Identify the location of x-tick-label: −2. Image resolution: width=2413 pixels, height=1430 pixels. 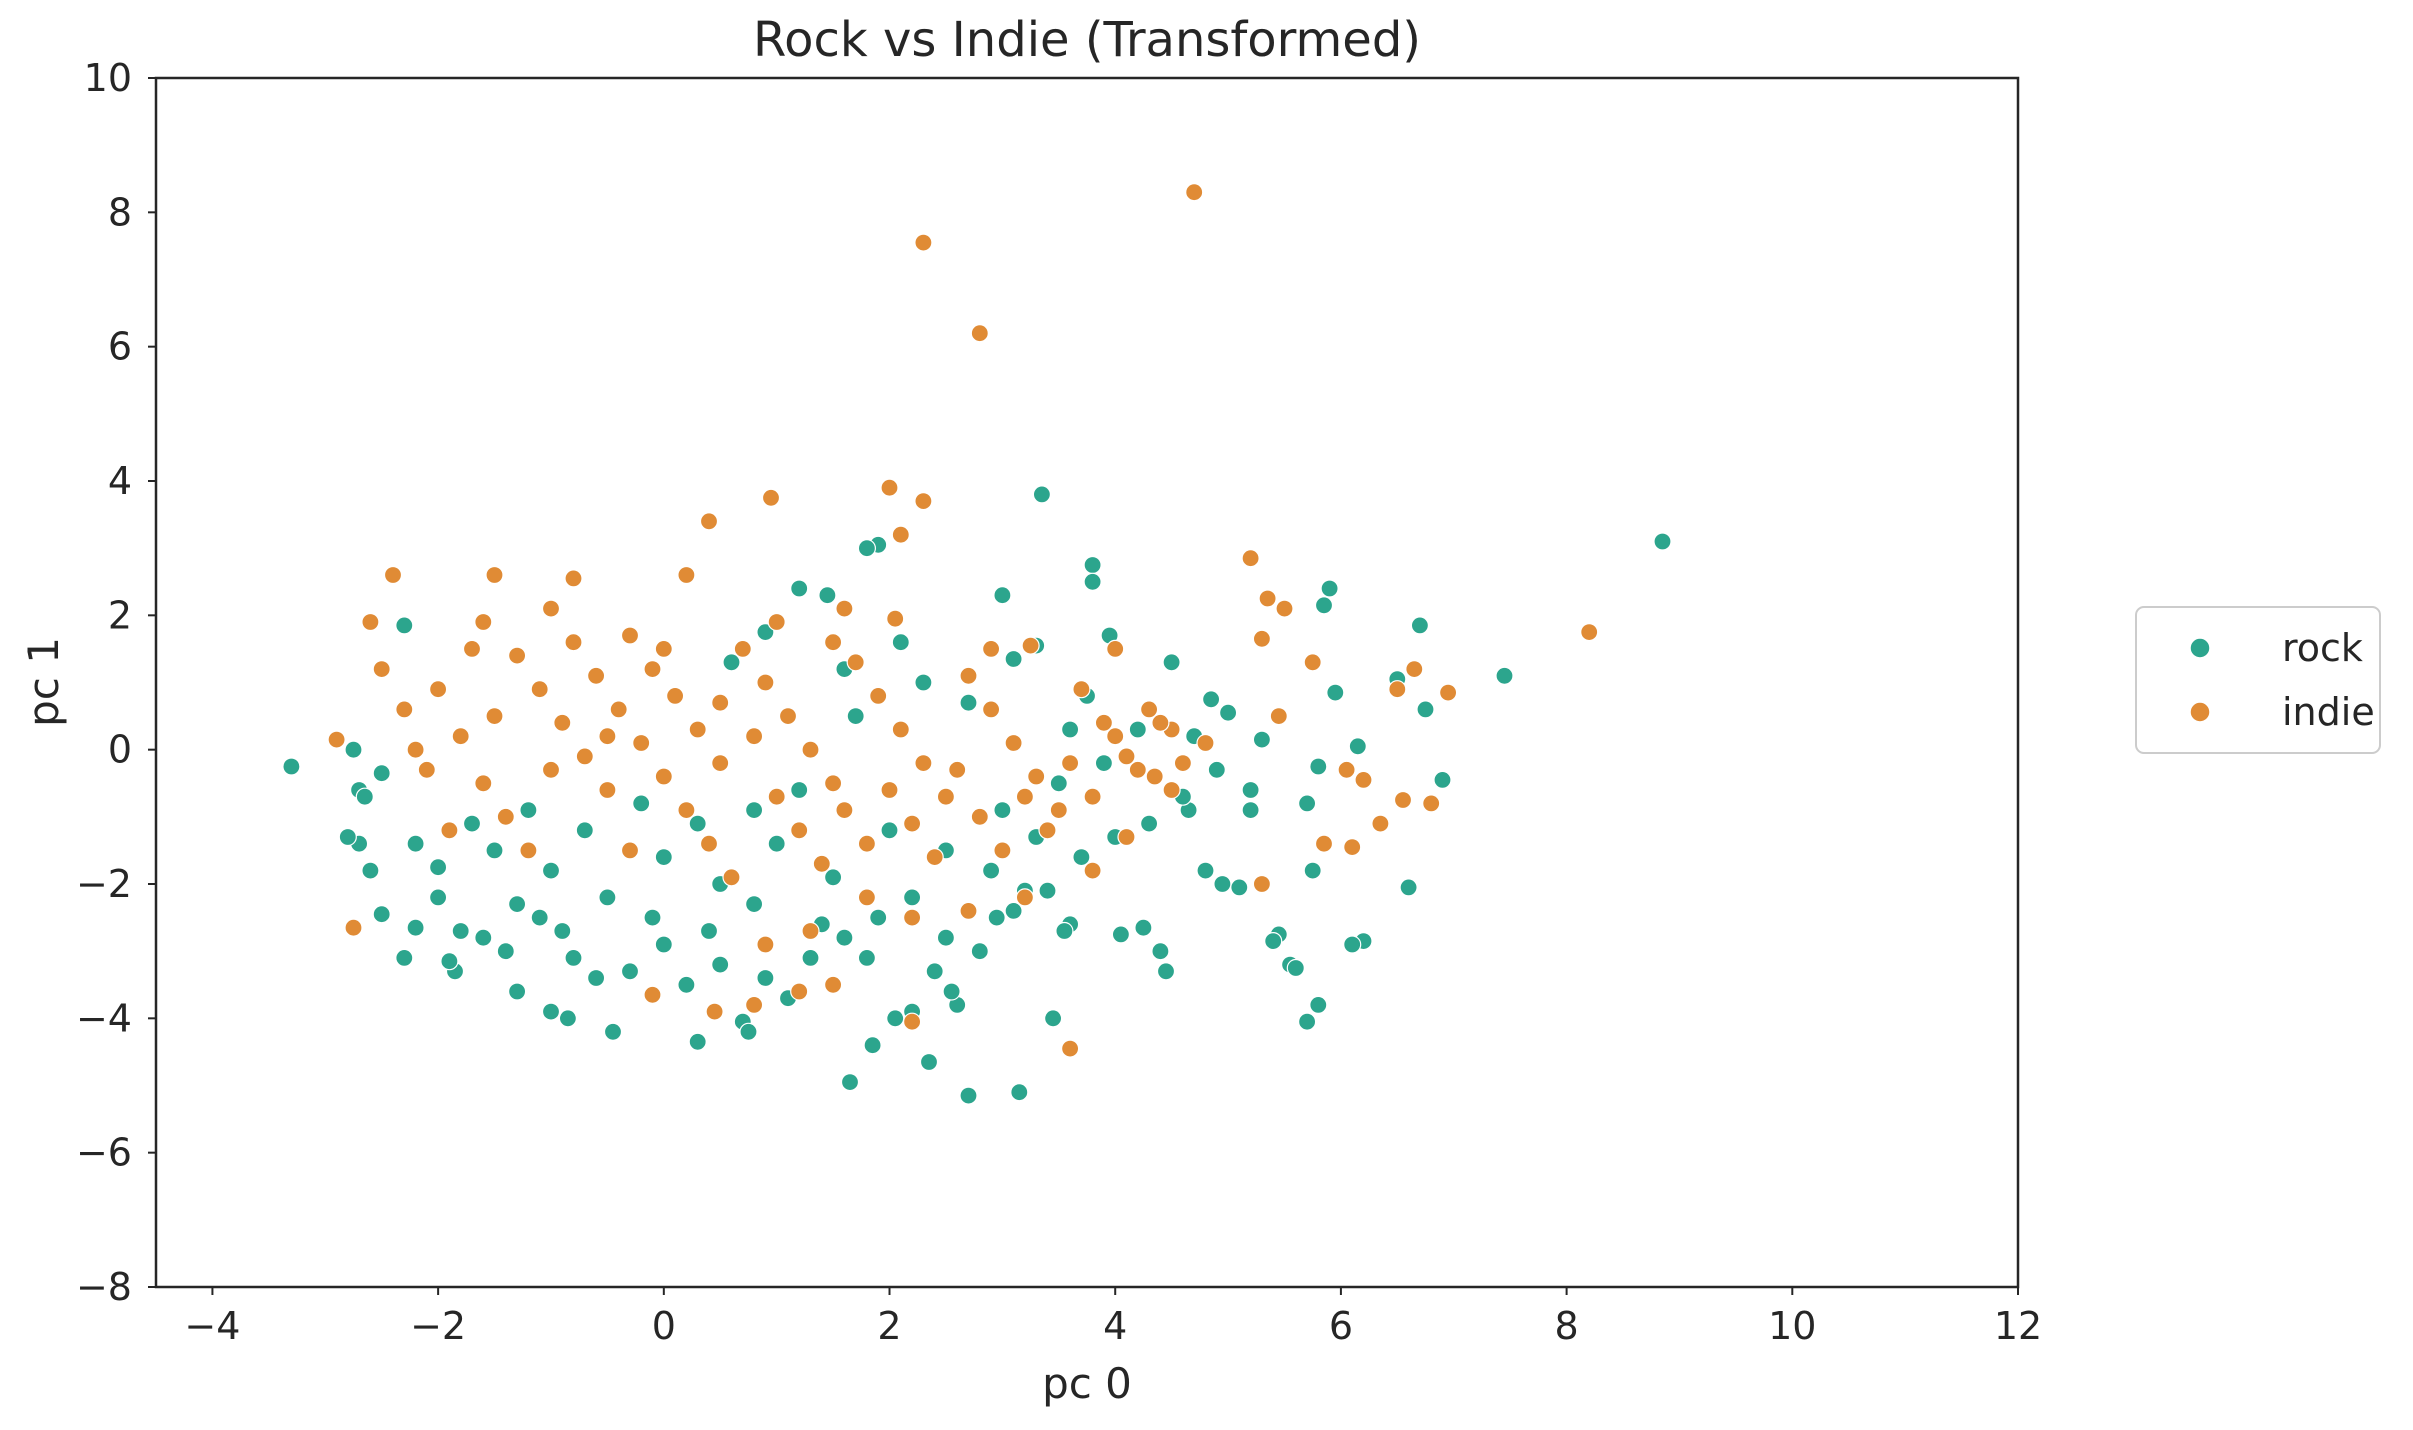
(438, 1326).